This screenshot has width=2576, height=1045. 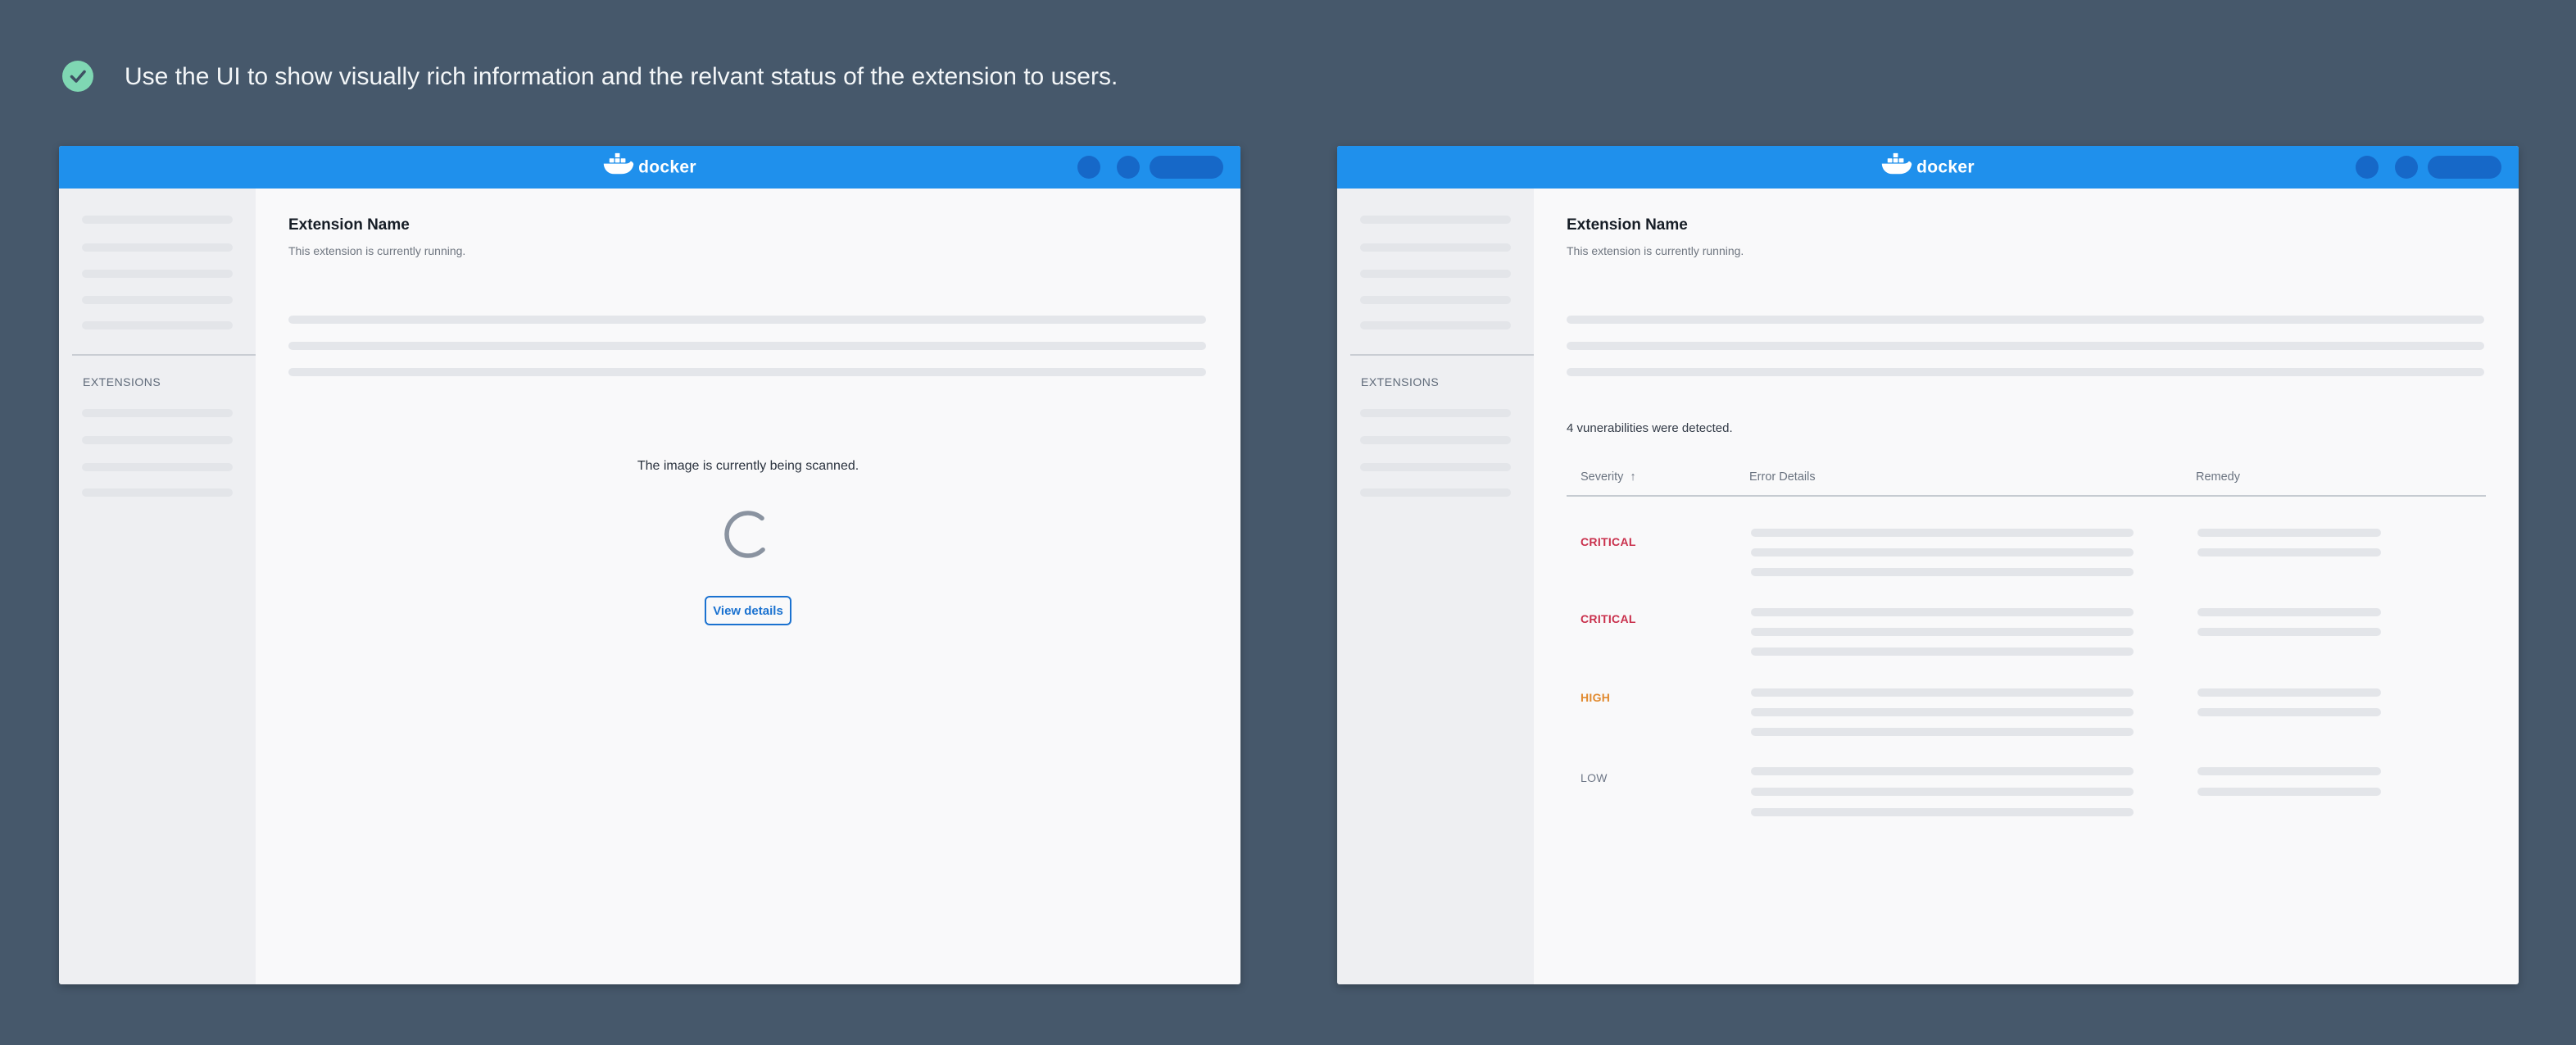 What do you see at coordinates (748, 534) in the screenshot?
I see `loading-spinner-icon` at bounding box center [748, 534].